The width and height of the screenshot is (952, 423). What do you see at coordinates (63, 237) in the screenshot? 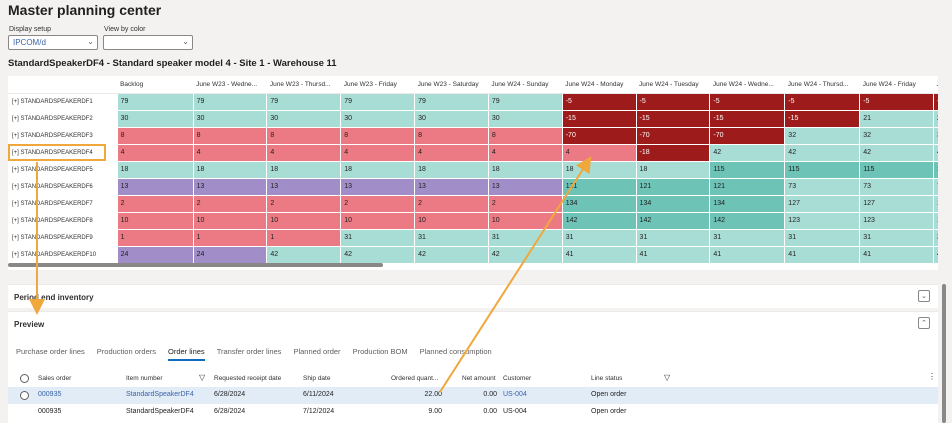
I see `grid-row-label: [+] STANDARDSPEAKERDF9` at bounding box center [63, 237].